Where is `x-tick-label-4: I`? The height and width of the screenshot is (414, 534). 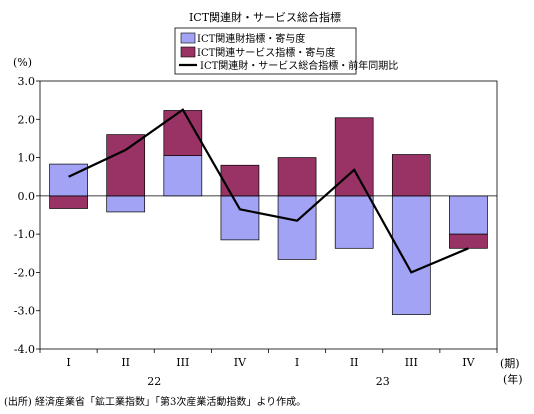 x-tick-label-4: I is located at coordinates (297, 362).